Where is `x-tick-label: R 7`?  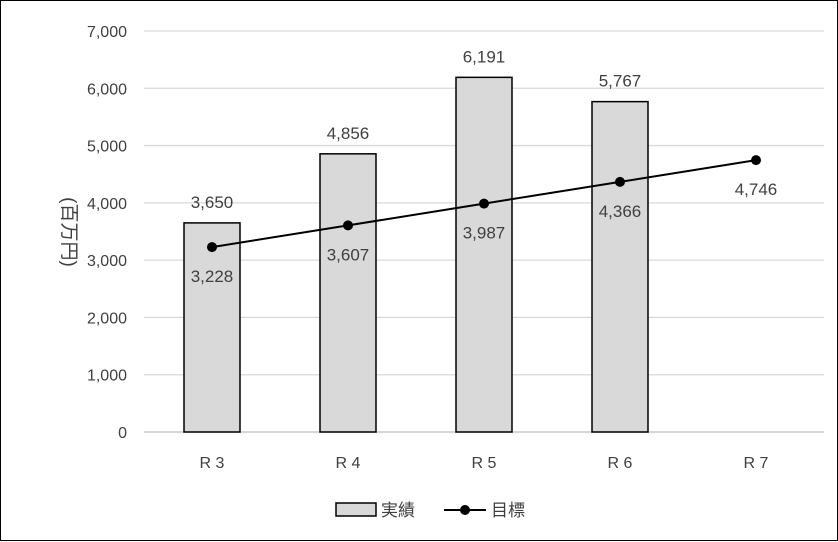
x-tick-label: R 7 is located at coordinates (756, 463).